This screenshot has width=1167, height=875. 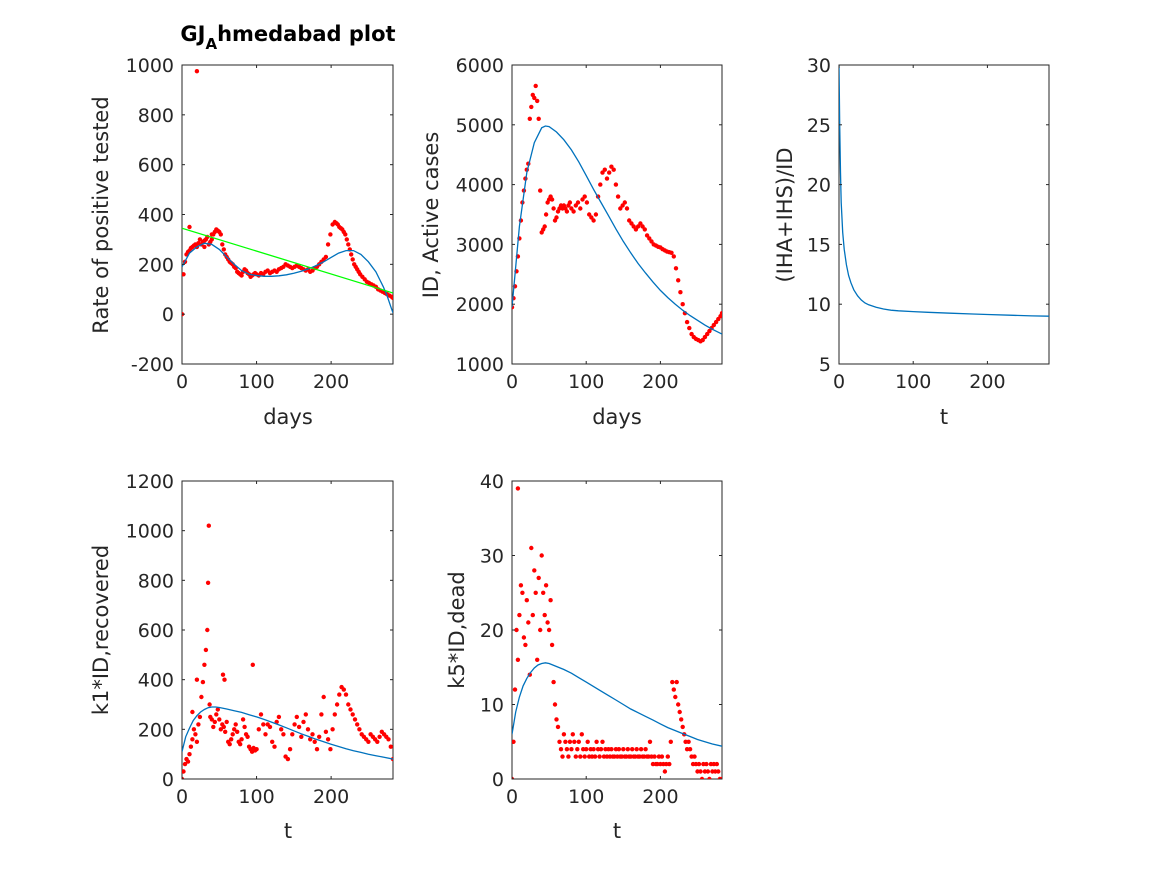 I want to click on axes-box, so click(x=944, y=214).